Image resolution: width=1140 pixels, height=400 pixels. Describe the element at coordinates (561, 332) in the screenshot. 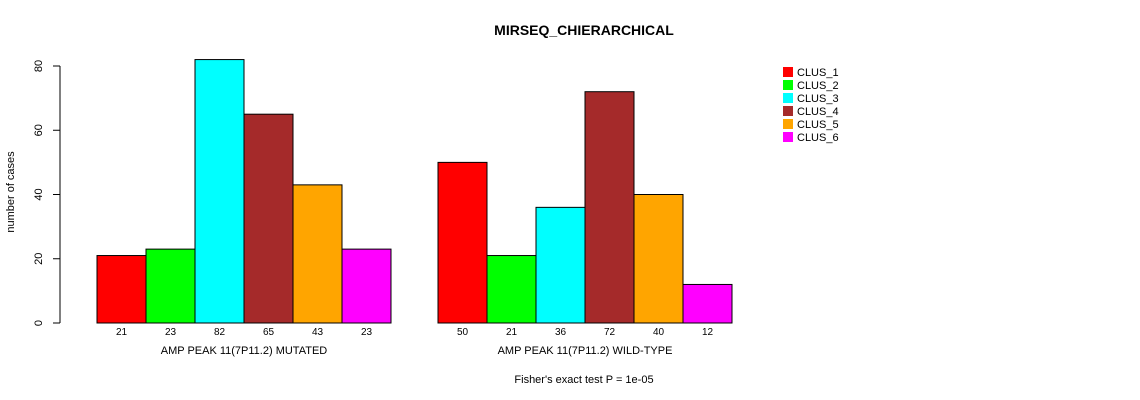

I see `bar-value-label: 36` at that location.